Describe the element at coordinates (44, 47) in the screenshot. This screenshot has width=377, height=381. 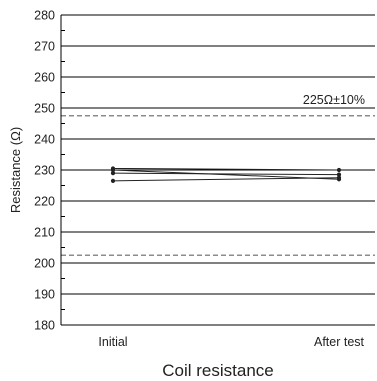
I see `y-tick-label: 270` at that location.